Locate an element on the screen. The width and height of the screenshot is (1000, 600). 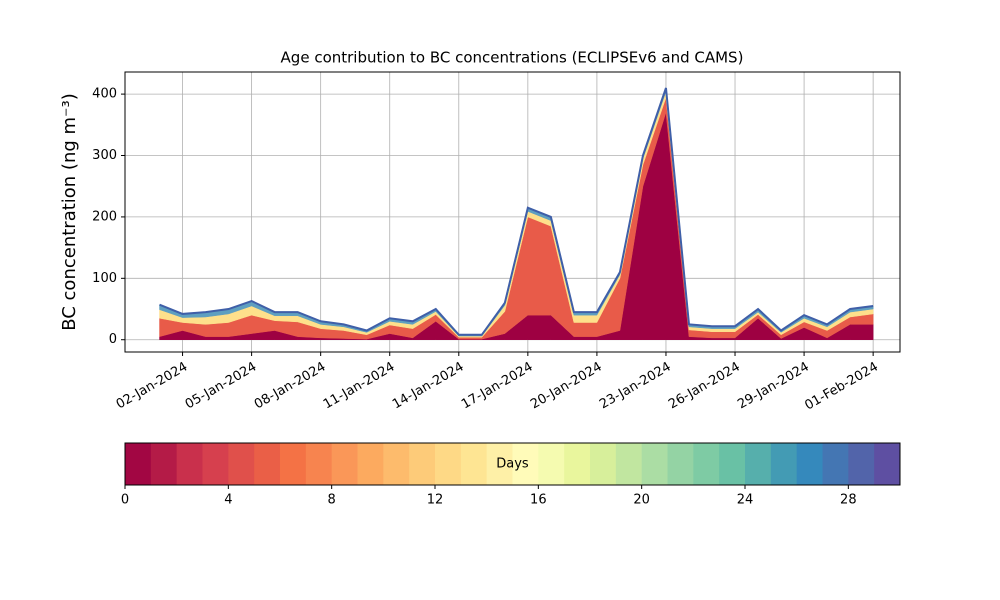
x-tick-label: 08-Jan-2024 is located at coordinates (290, 386).